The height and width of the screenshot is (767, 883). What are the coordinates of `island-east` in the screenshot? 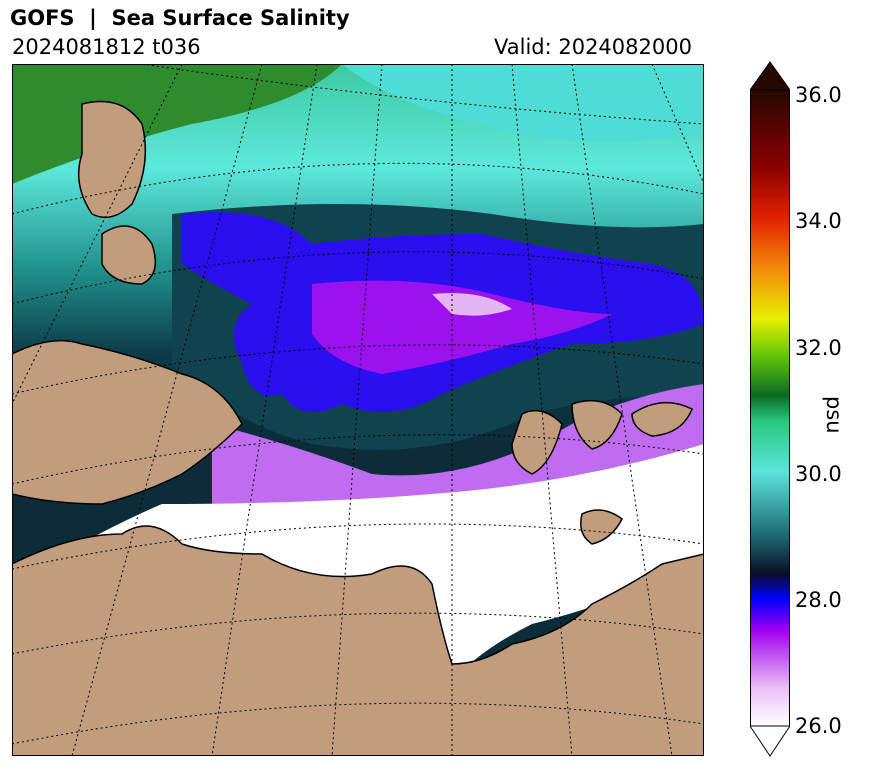 It's located at (601, 527).